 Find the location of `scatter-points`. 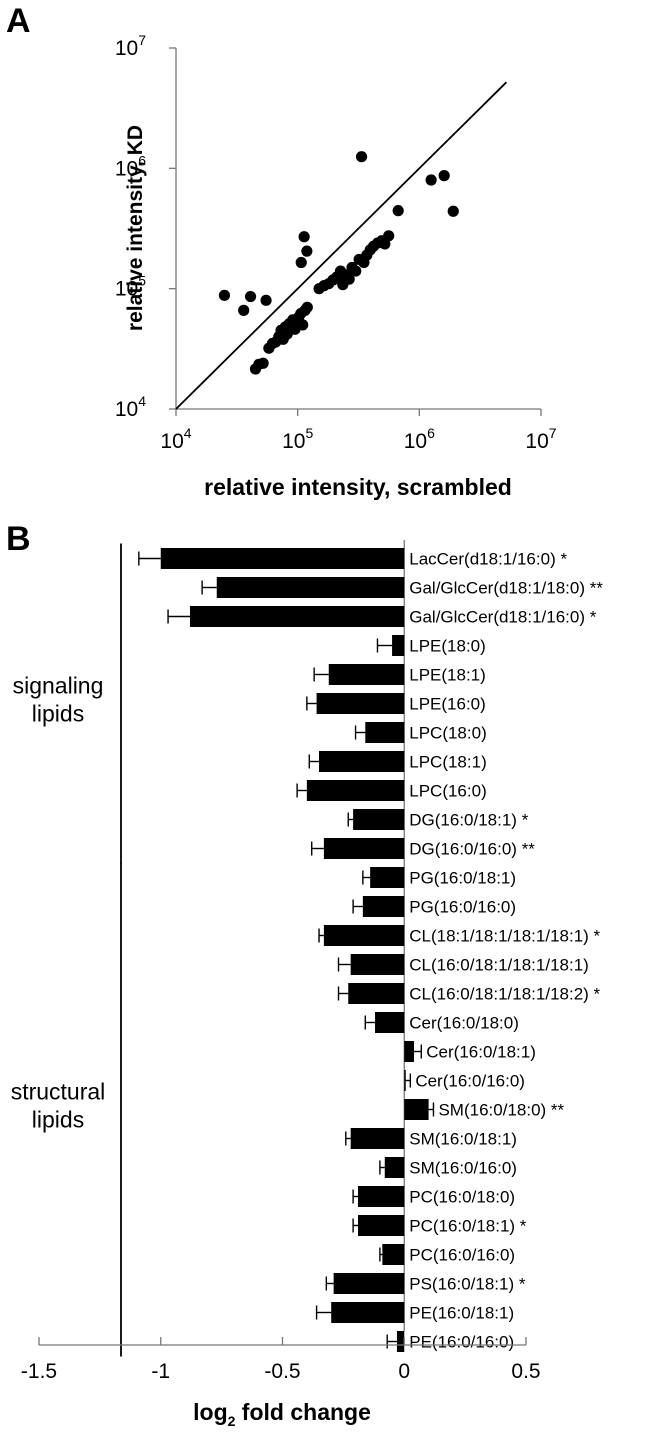

scatter-points is located at coordinates (338, 263).